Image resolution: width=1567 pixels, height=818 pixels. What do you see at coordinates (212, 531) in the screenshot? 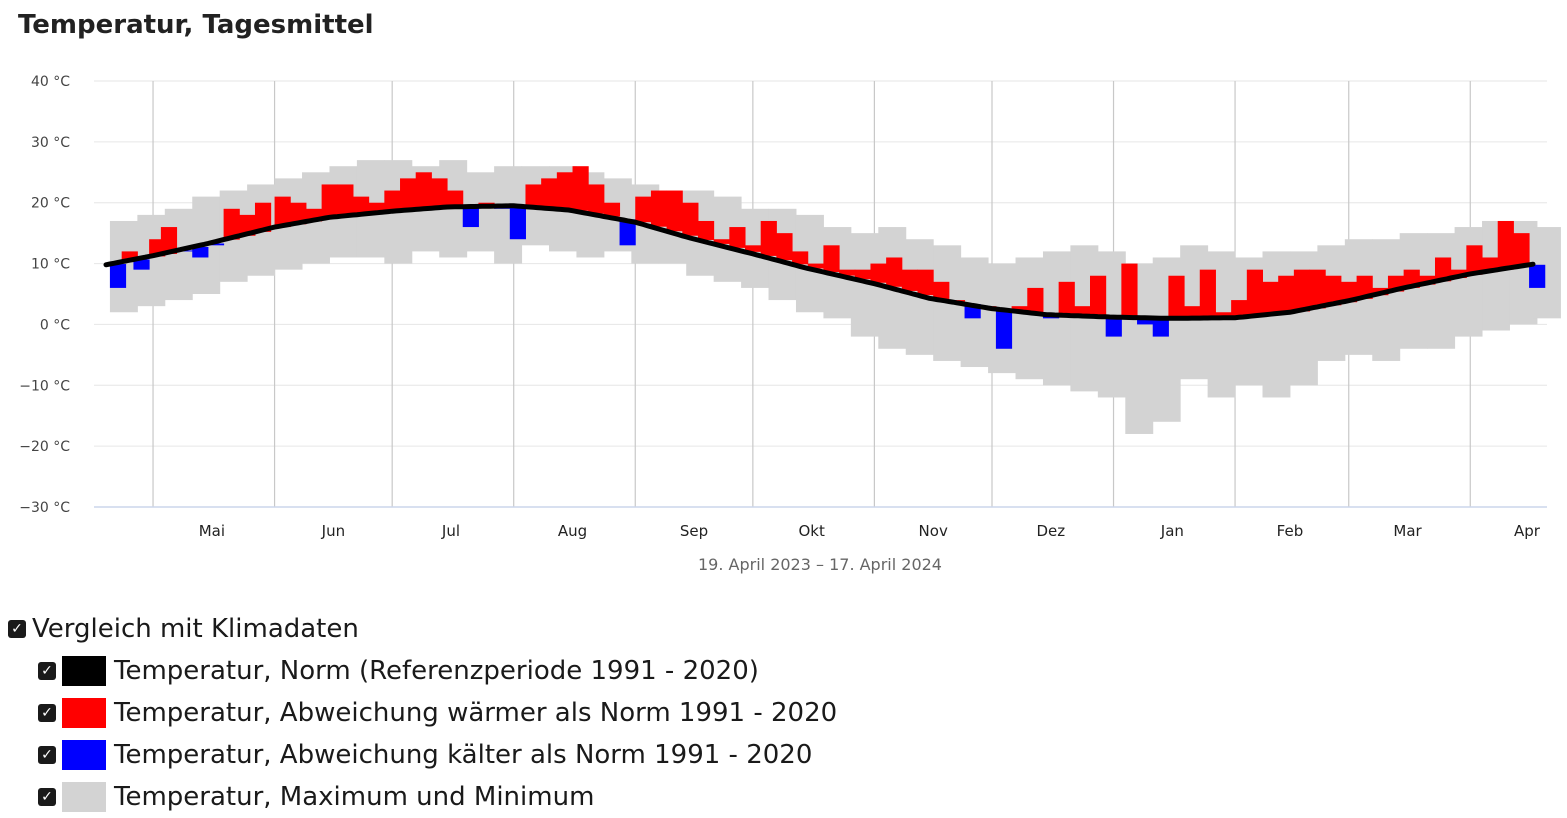
I see `x-tick-label: Mai` at bounding box center [212, 531].